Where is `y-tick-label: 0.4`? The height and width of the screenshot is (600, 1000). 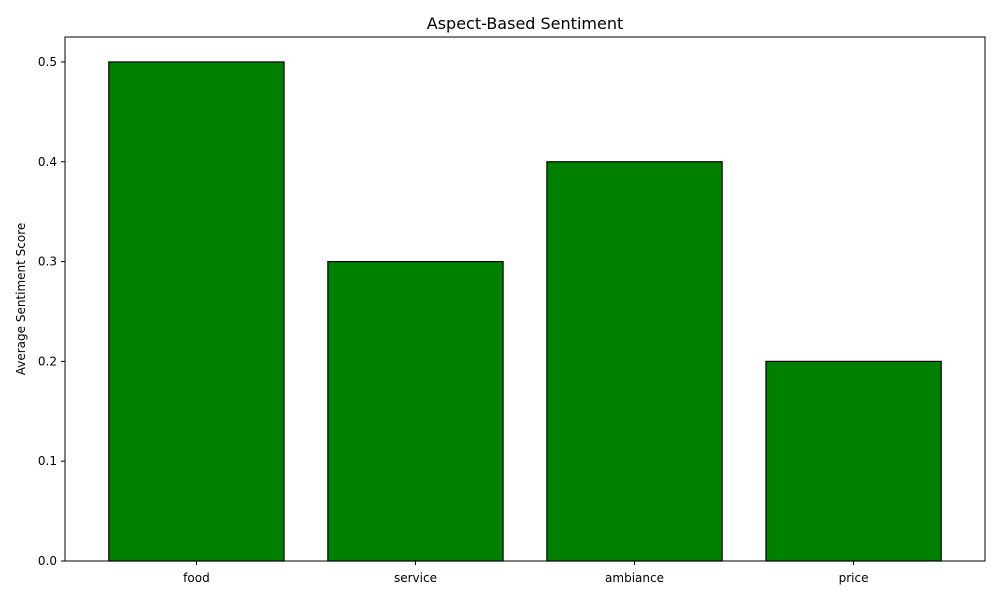
y-tick-label: 0.4 is located at coordinates (47, 162).